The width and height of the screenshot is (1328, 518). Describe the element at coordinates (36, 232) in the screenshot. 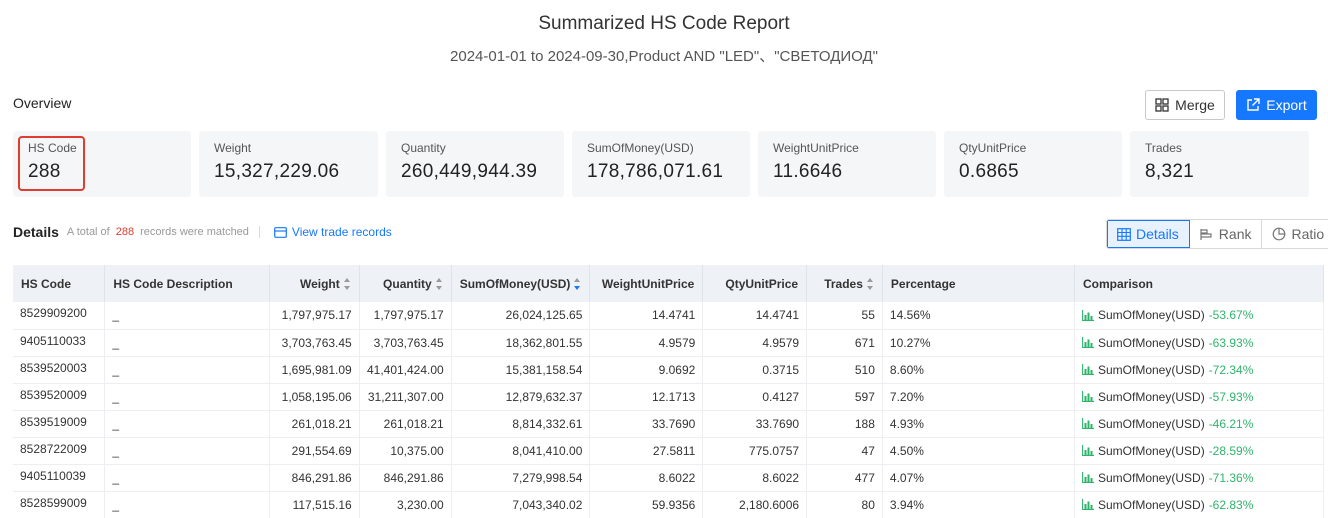

I see `details-label: Details` at that location.